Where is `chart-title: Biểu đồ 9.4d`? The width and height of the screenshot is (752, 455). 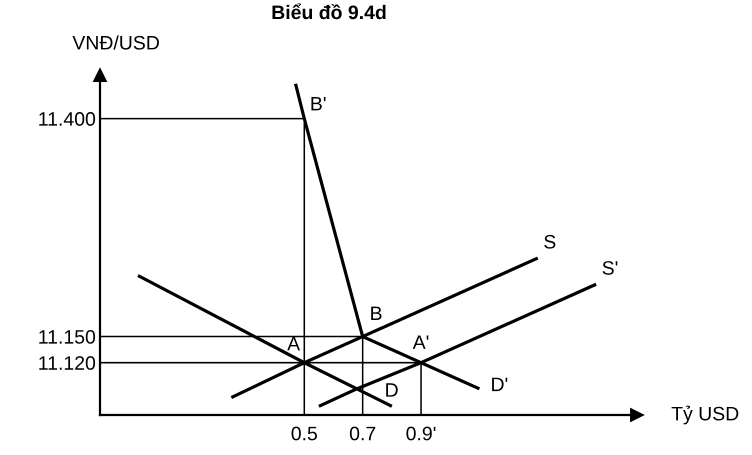 chart-title: Biểu đồ 9.4d is located at coordinates (329, 11).